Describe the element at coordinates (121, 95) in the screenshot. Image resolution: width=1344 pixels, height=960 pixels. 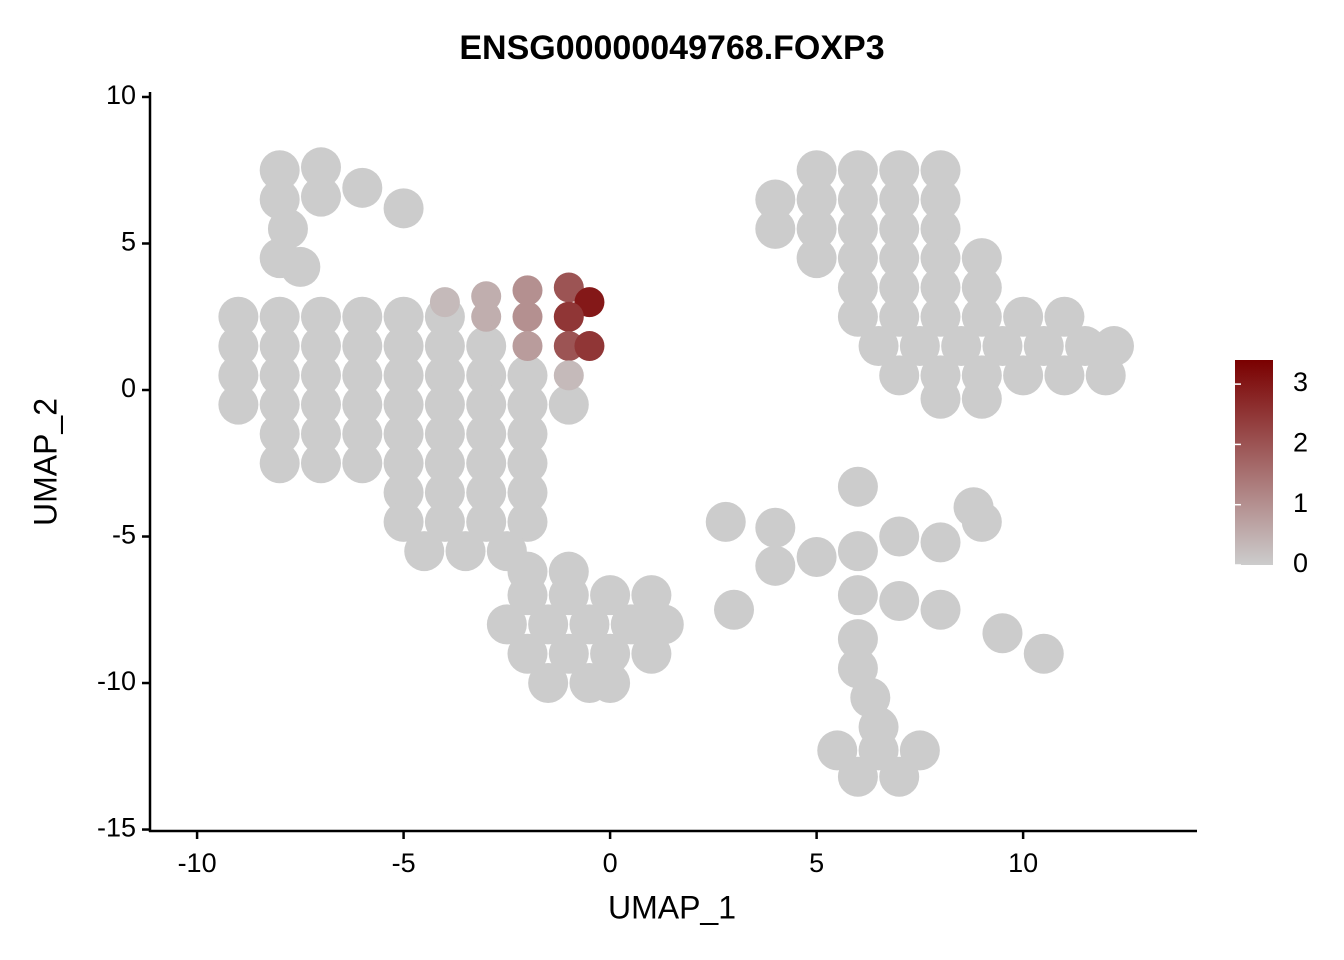
I see `y-tick-label: 10` at that location.